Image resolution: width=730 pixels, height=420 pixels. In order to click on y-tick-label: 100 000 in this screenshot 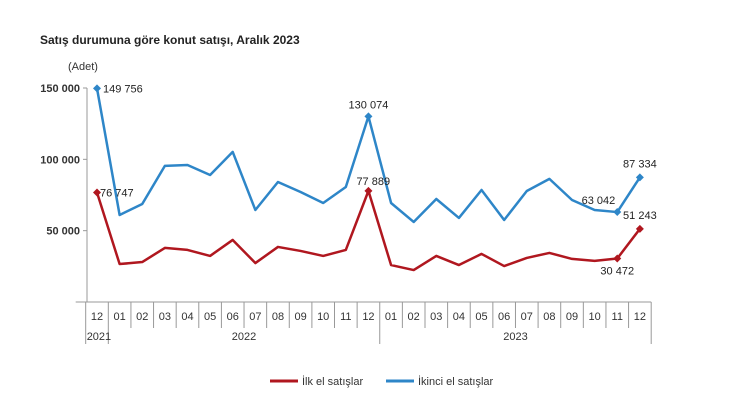, I will do `click(60, 160)`.